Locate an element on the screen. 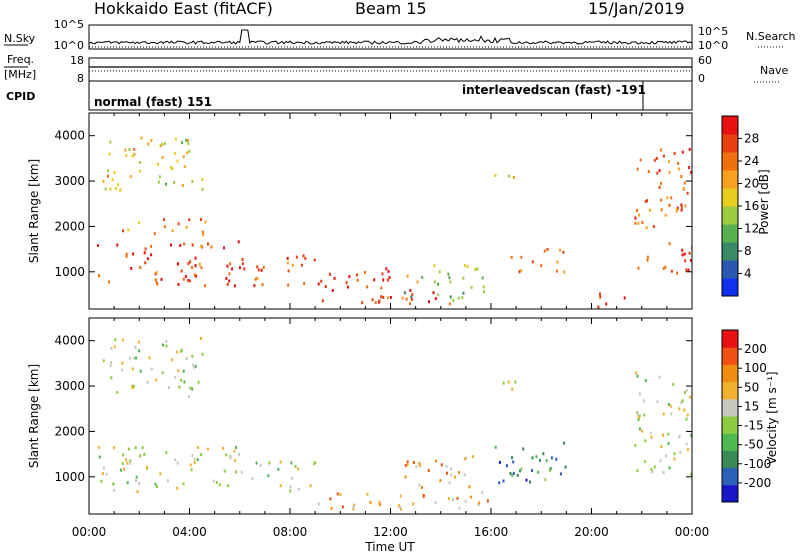  nsearch-tick-top: 10^5 is located at coordinates (713, 31).